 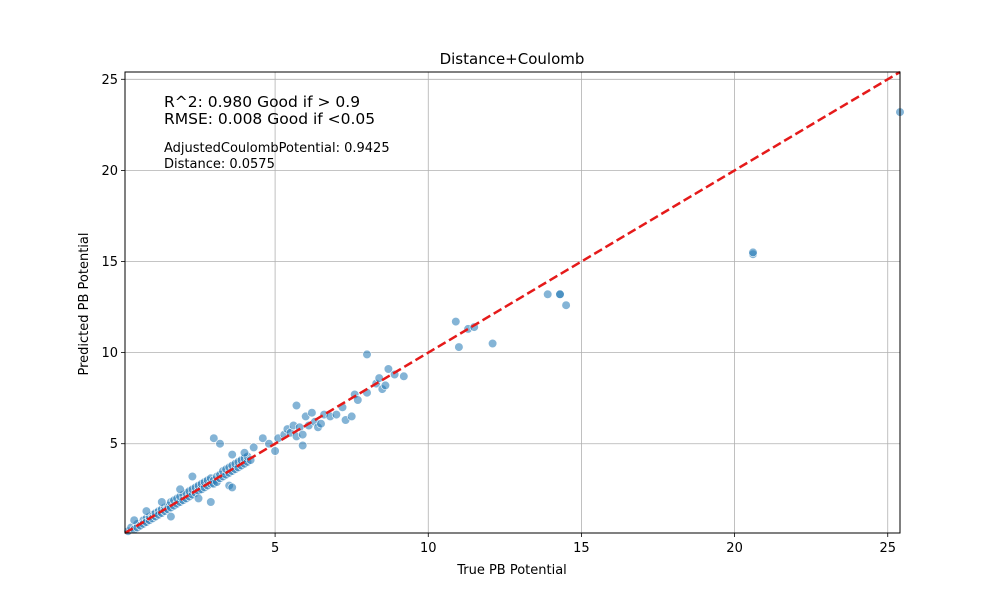 I want to click on y-tick-label: 10, so click(x=109, y=353).